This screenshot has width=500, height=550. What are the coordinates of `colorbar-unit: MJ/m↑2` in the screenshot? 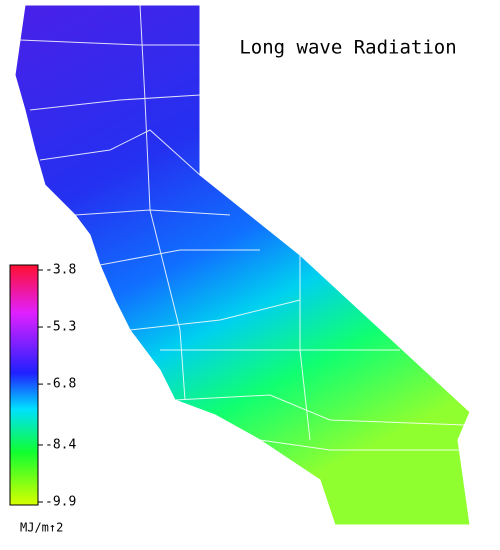 It's located at (41, 528).